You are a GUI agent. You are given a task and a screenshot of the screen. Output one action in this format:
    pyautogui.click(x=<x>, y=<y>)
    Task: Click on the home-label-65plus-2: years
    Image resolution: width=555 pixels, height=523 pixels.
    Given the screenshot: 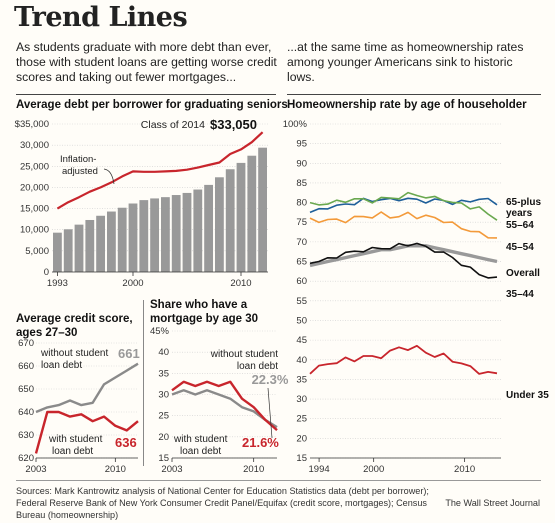 What is the action you would take?
    pyautogui.click(x=519, y=213)
    